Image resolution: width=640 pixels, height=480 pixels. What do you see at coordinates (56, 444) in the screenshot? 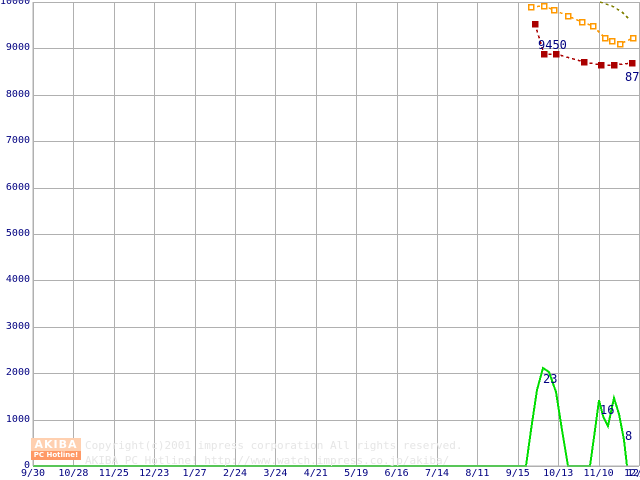
I see `akiba-logo-title: AKIBA` at bounding box center [56, 444].